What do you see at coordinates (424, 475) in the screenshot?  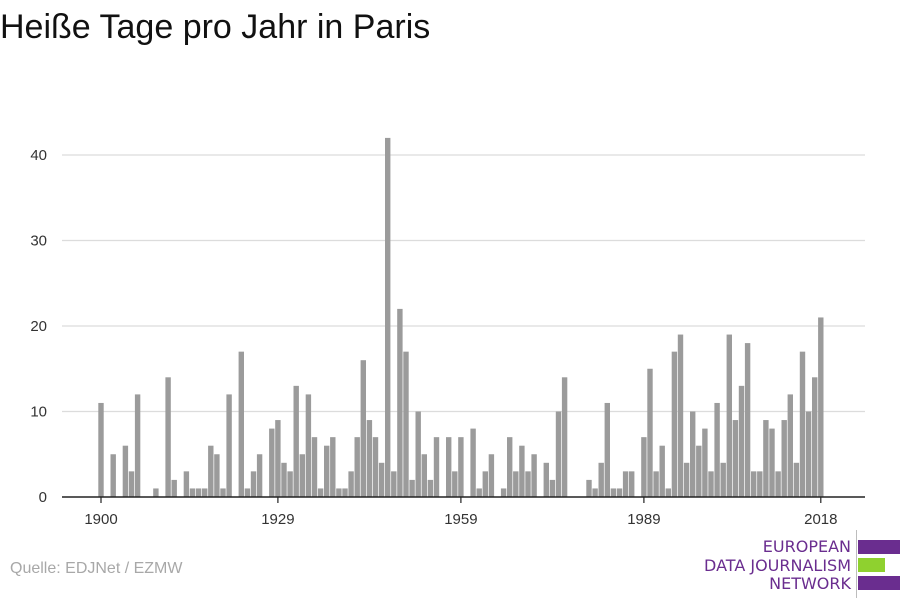 I see `bar-1953` at bounding box center [424, 475].